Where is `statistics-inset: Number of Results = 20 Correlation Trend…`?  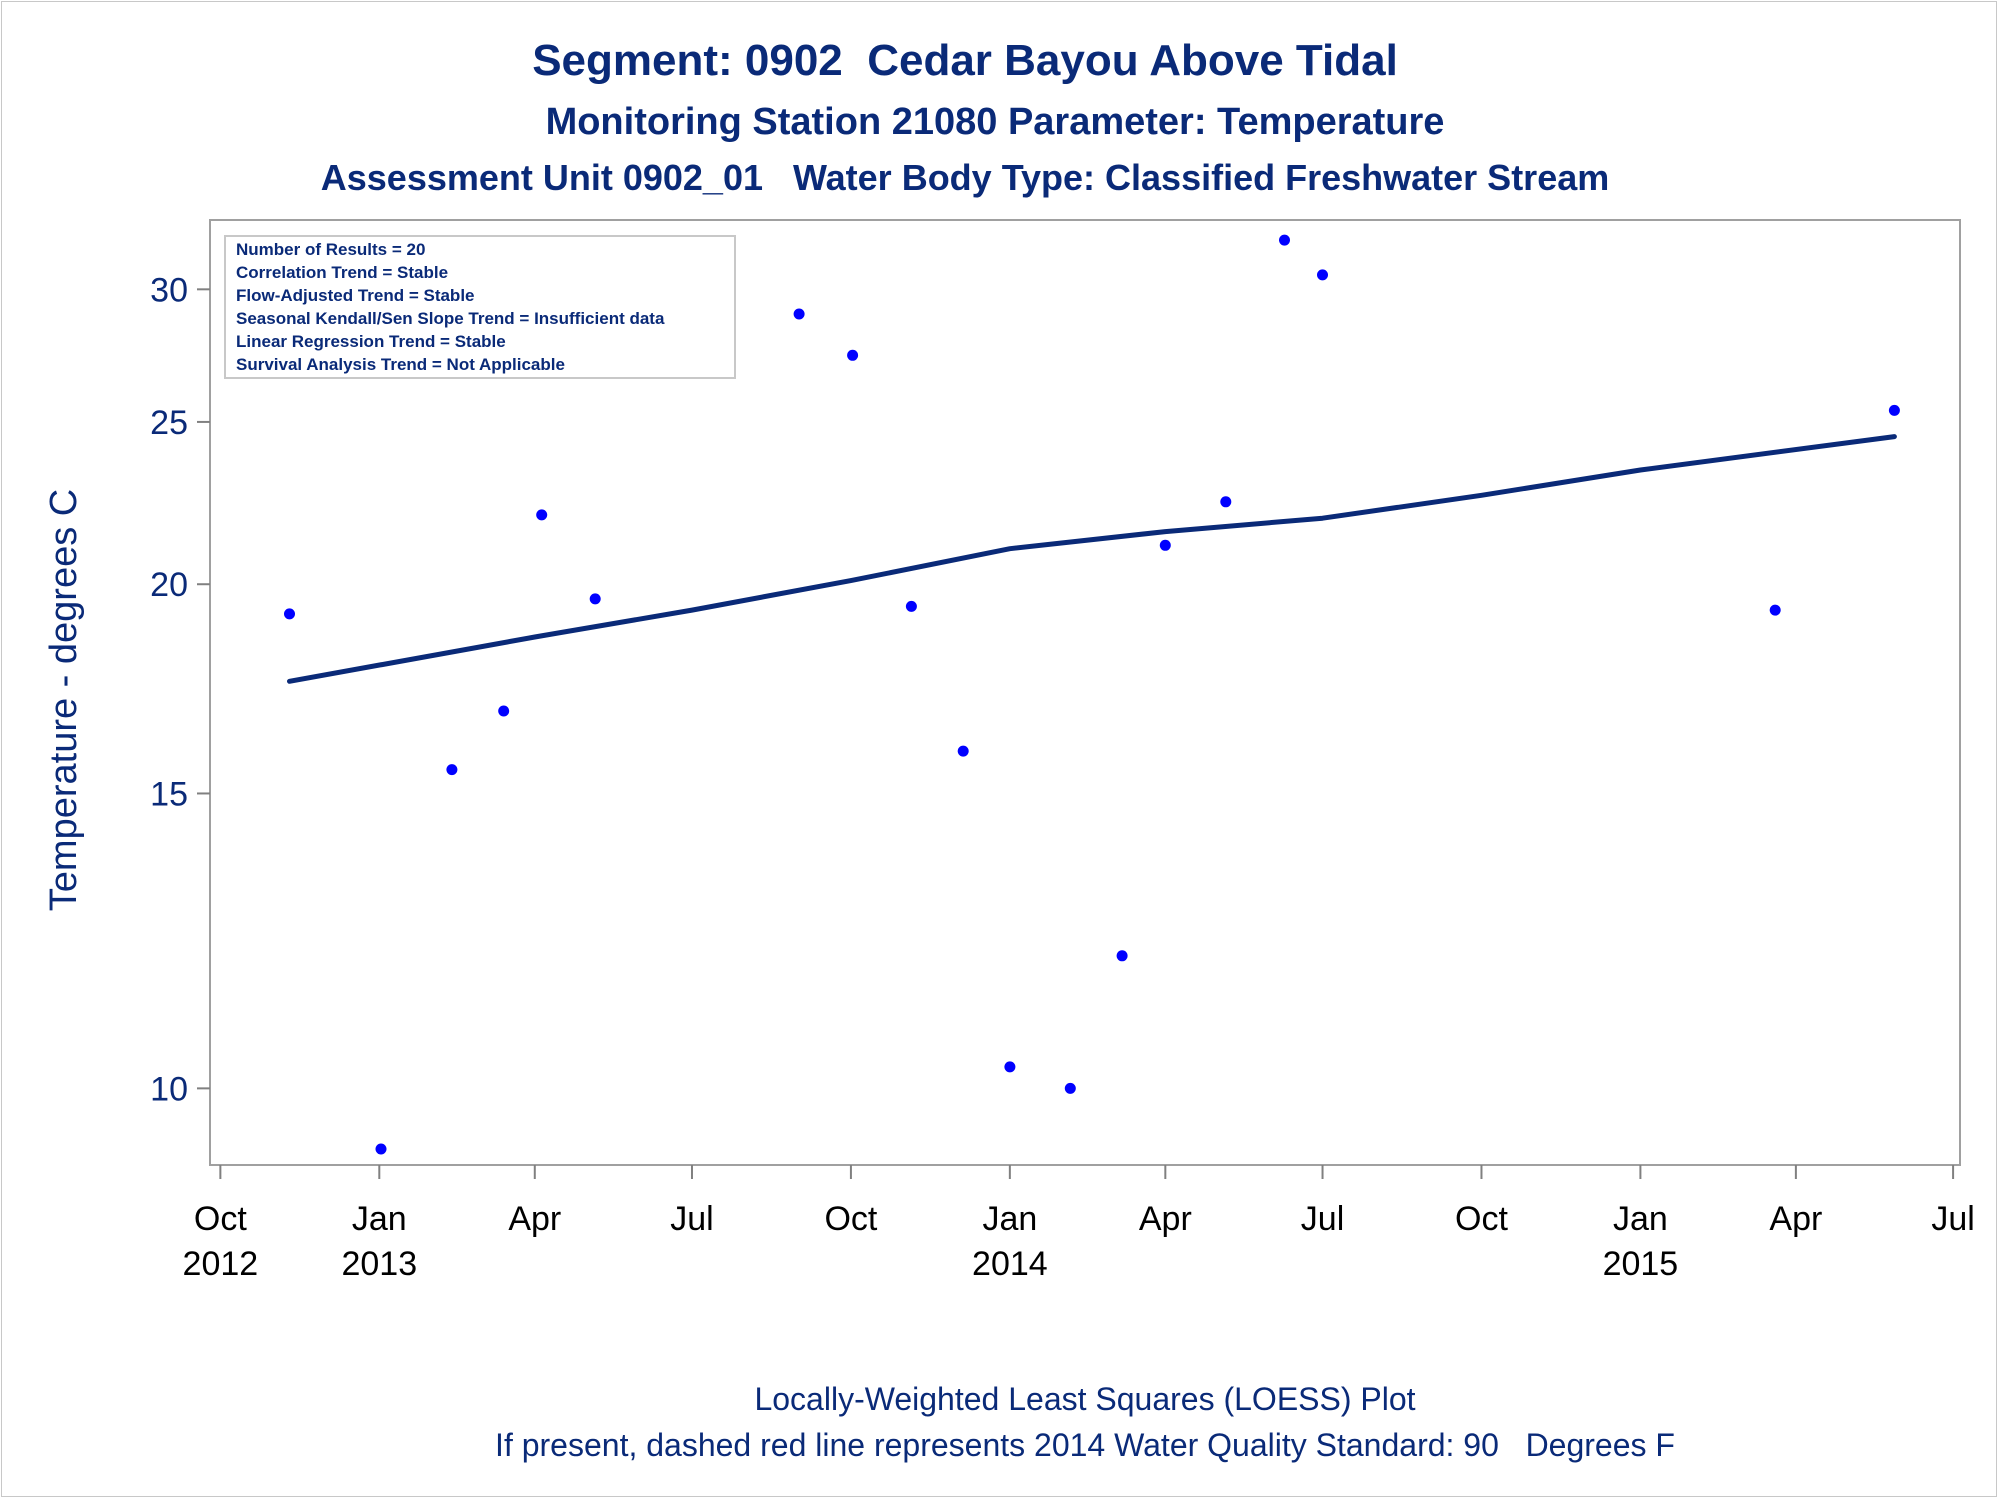 statistics-inset: Number of Results = 20 Correlation Trend… is located at coordinates (480, 307).